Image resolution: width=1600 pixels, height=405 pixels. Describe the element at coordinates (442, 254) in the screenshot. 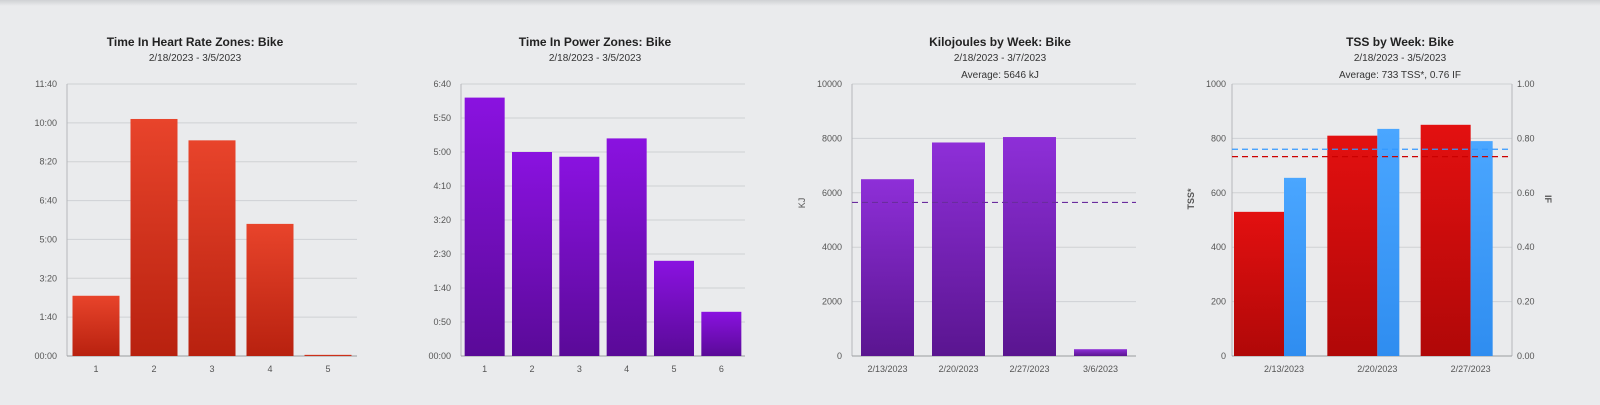

I see `y-tick-label: 2:30` at that location.